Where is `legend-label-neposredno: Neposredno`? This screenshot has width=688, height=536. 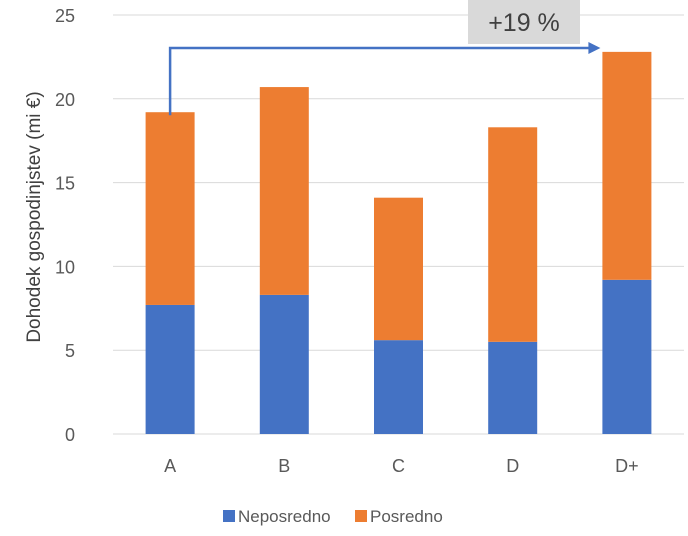
legend-label-neposredno: Neposredno is located at coordinates (284, 516).